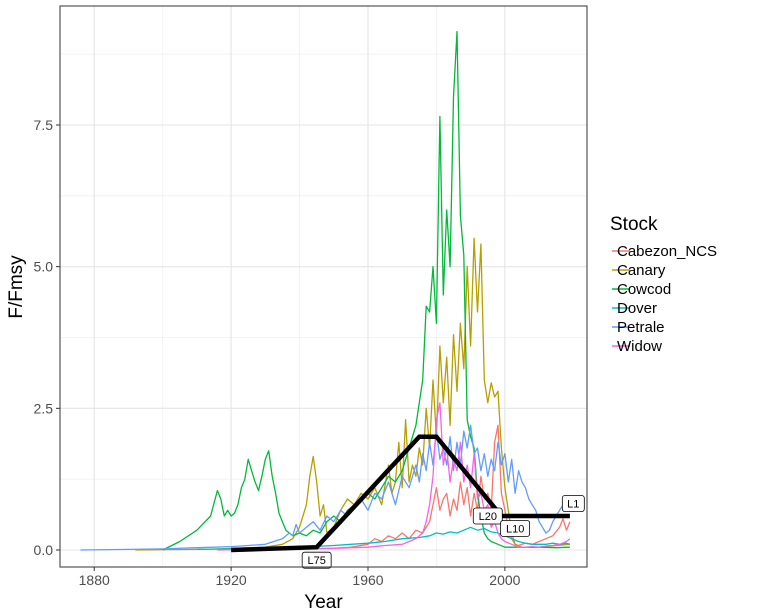  Describe the element at coordinates (16, 287) in the screenshot. I see `y-axis-title: F/Fmsy` at that location.